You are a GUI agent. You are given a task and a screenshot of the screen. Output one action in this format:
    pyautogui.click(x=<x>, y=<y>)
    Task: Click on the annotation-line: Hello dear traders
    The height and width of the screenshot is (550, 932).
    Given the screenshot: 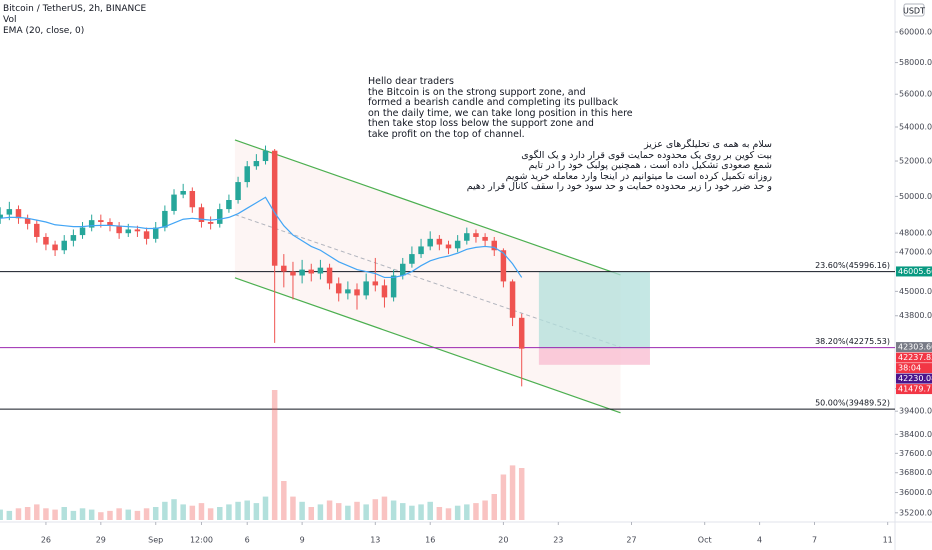 What is the action you would take?
    pyautogui.click(x=411, y=81)
    